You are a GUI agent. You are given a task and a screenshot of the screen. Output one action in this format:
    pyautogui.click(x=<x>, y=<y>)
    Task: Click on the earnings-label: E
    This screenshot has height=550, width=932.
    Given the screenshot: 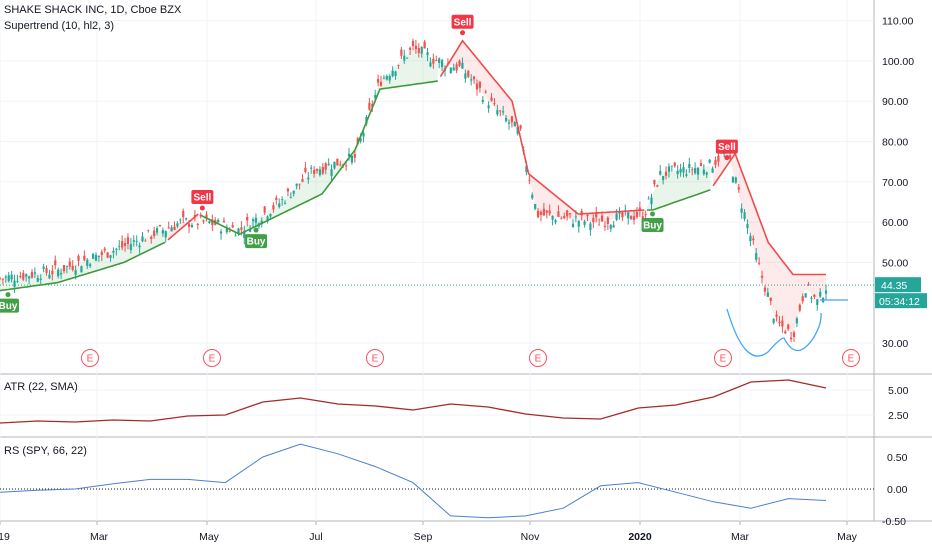 What is the action you would take?
    pyautogui.click(x=851, y=359)
    